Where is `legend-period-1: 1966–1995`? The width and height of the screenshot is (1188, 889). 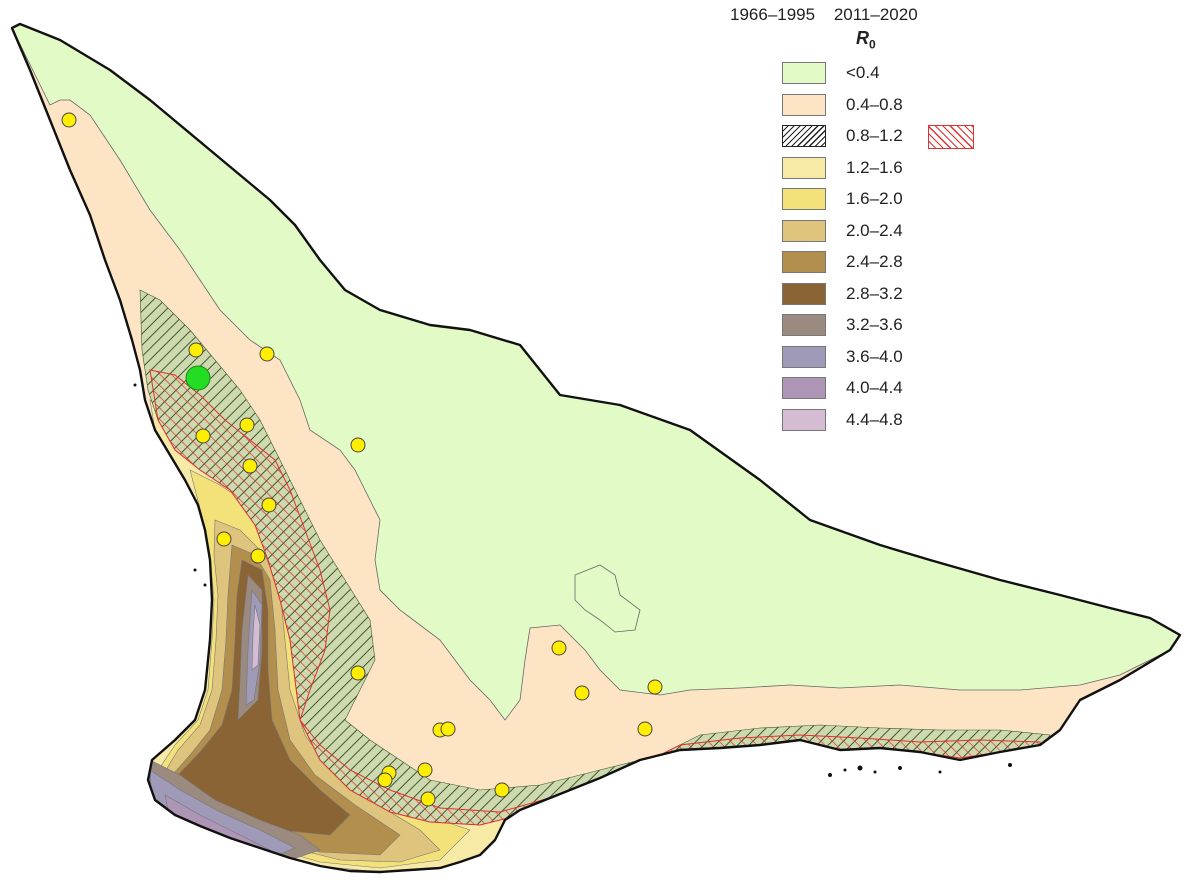
legend-period-1: 1966–1995 is located at coordinates (773, 14).